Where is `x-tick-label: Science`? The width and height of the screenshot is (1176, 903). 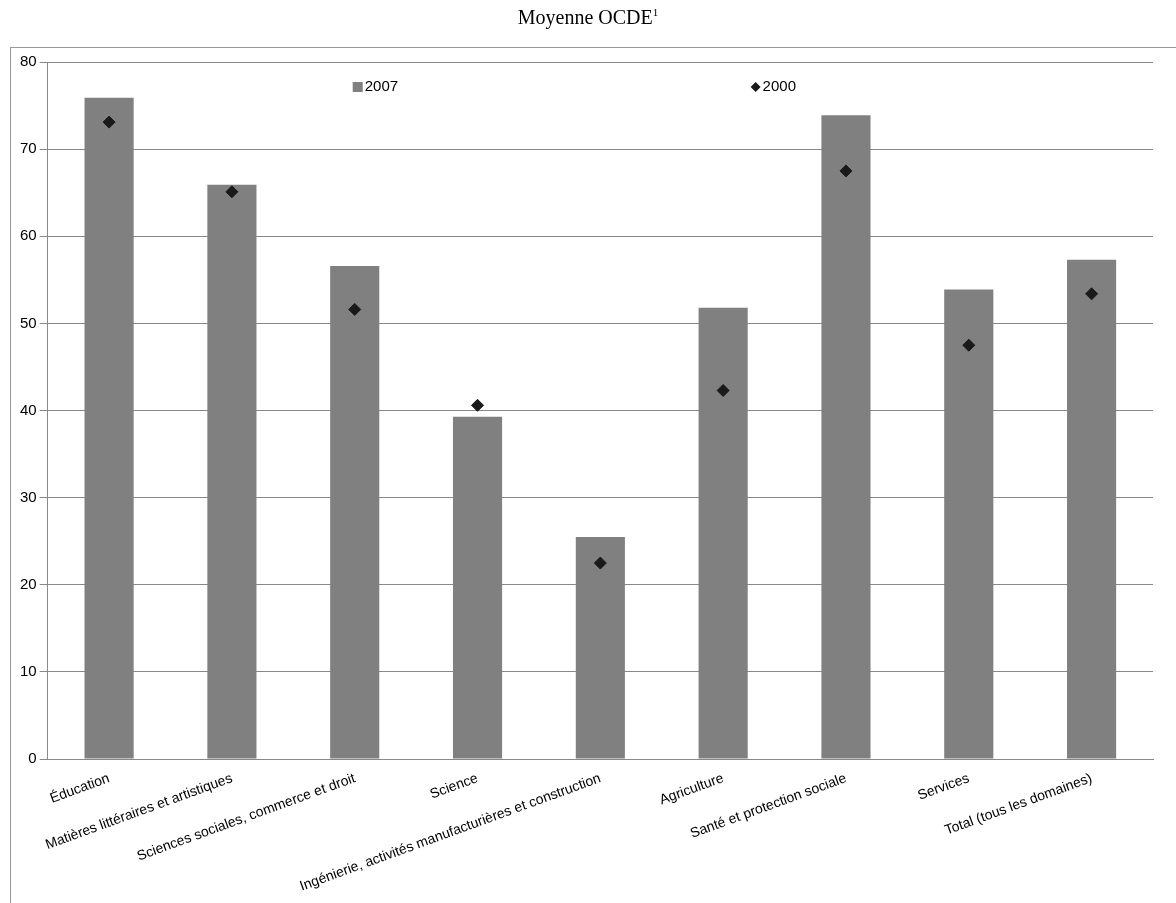 x-tick-label: Science is located at coordinates (454, 785).